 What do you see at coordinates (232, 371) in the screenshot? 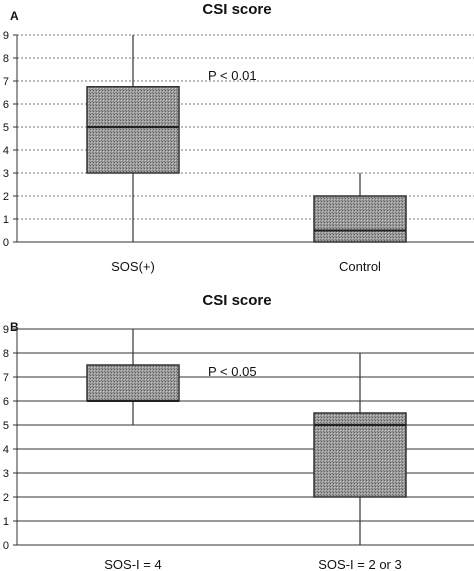
I see `p-value-annotation: P < 0.05` at bounding box center [232, 371].